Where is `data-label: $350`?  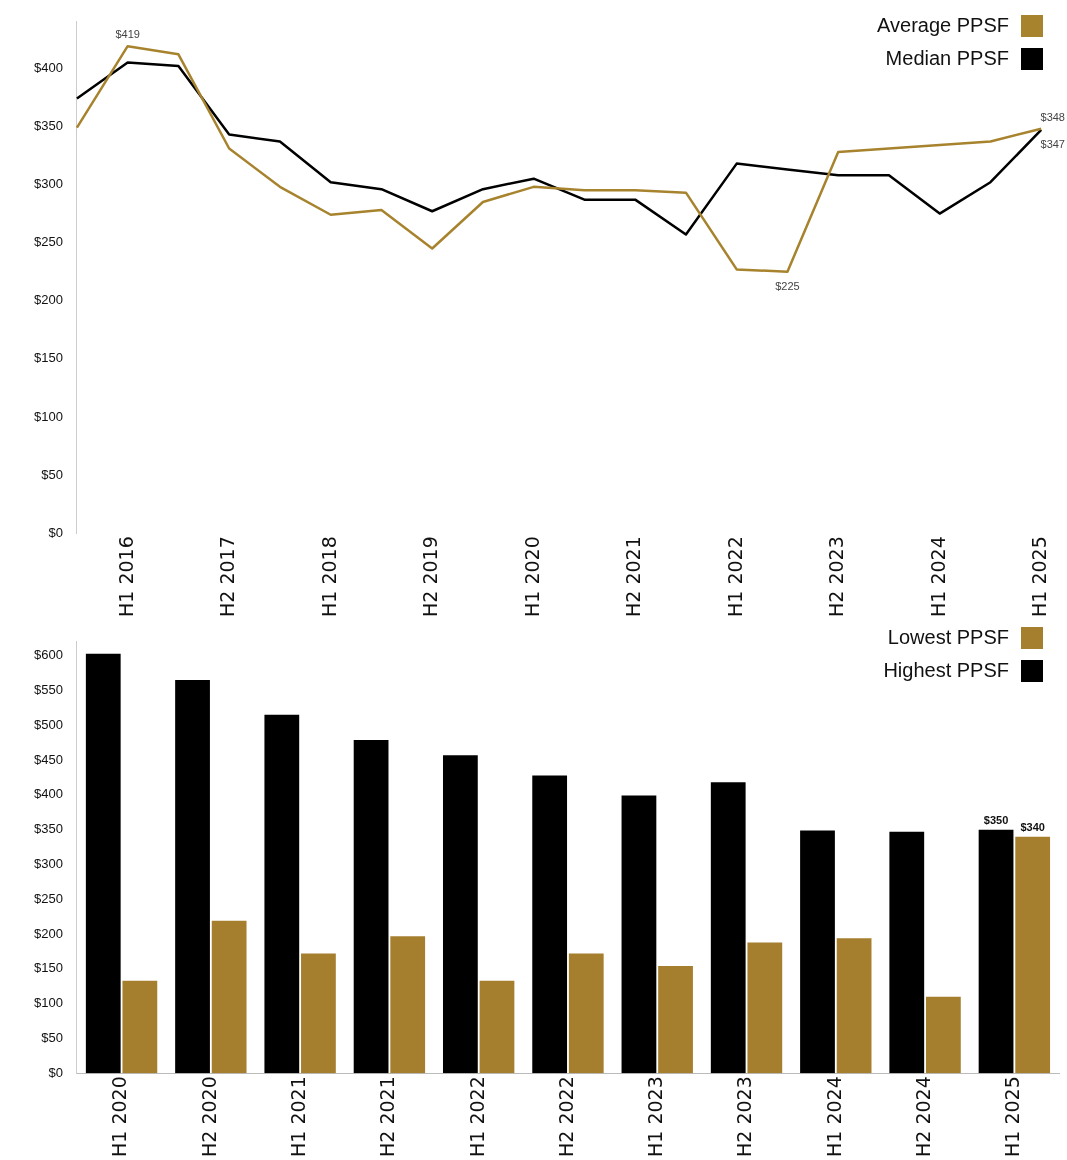
data-label: $350 is located at coordinates (996, 819).